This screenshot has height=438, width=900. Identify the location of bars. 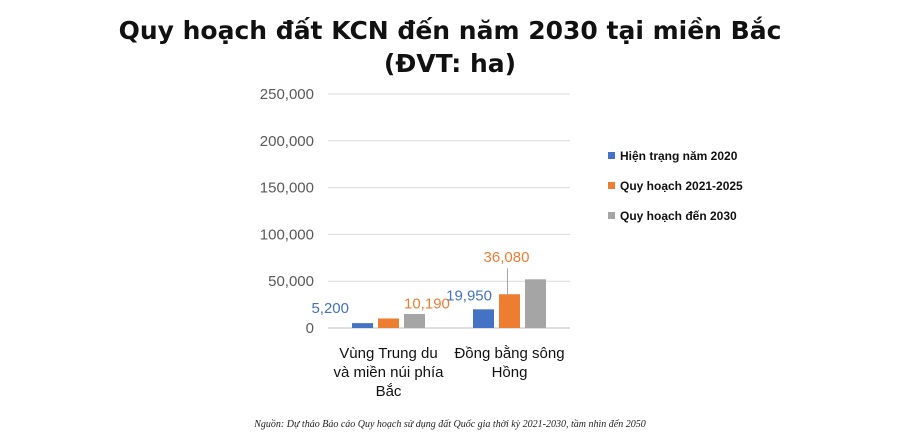
(449, 303).